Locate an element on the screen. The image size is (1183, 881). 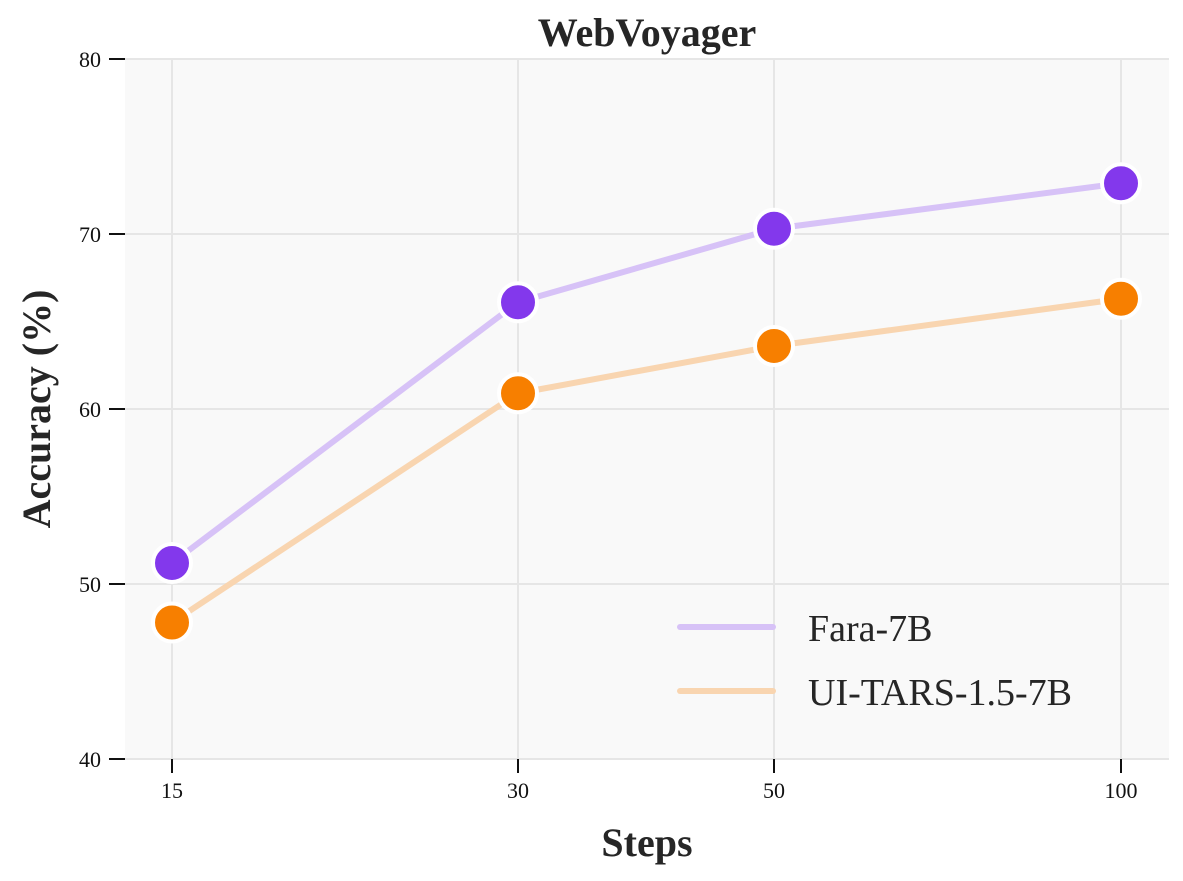
y-tick-label: 80 is located at coordinates (90, 59).